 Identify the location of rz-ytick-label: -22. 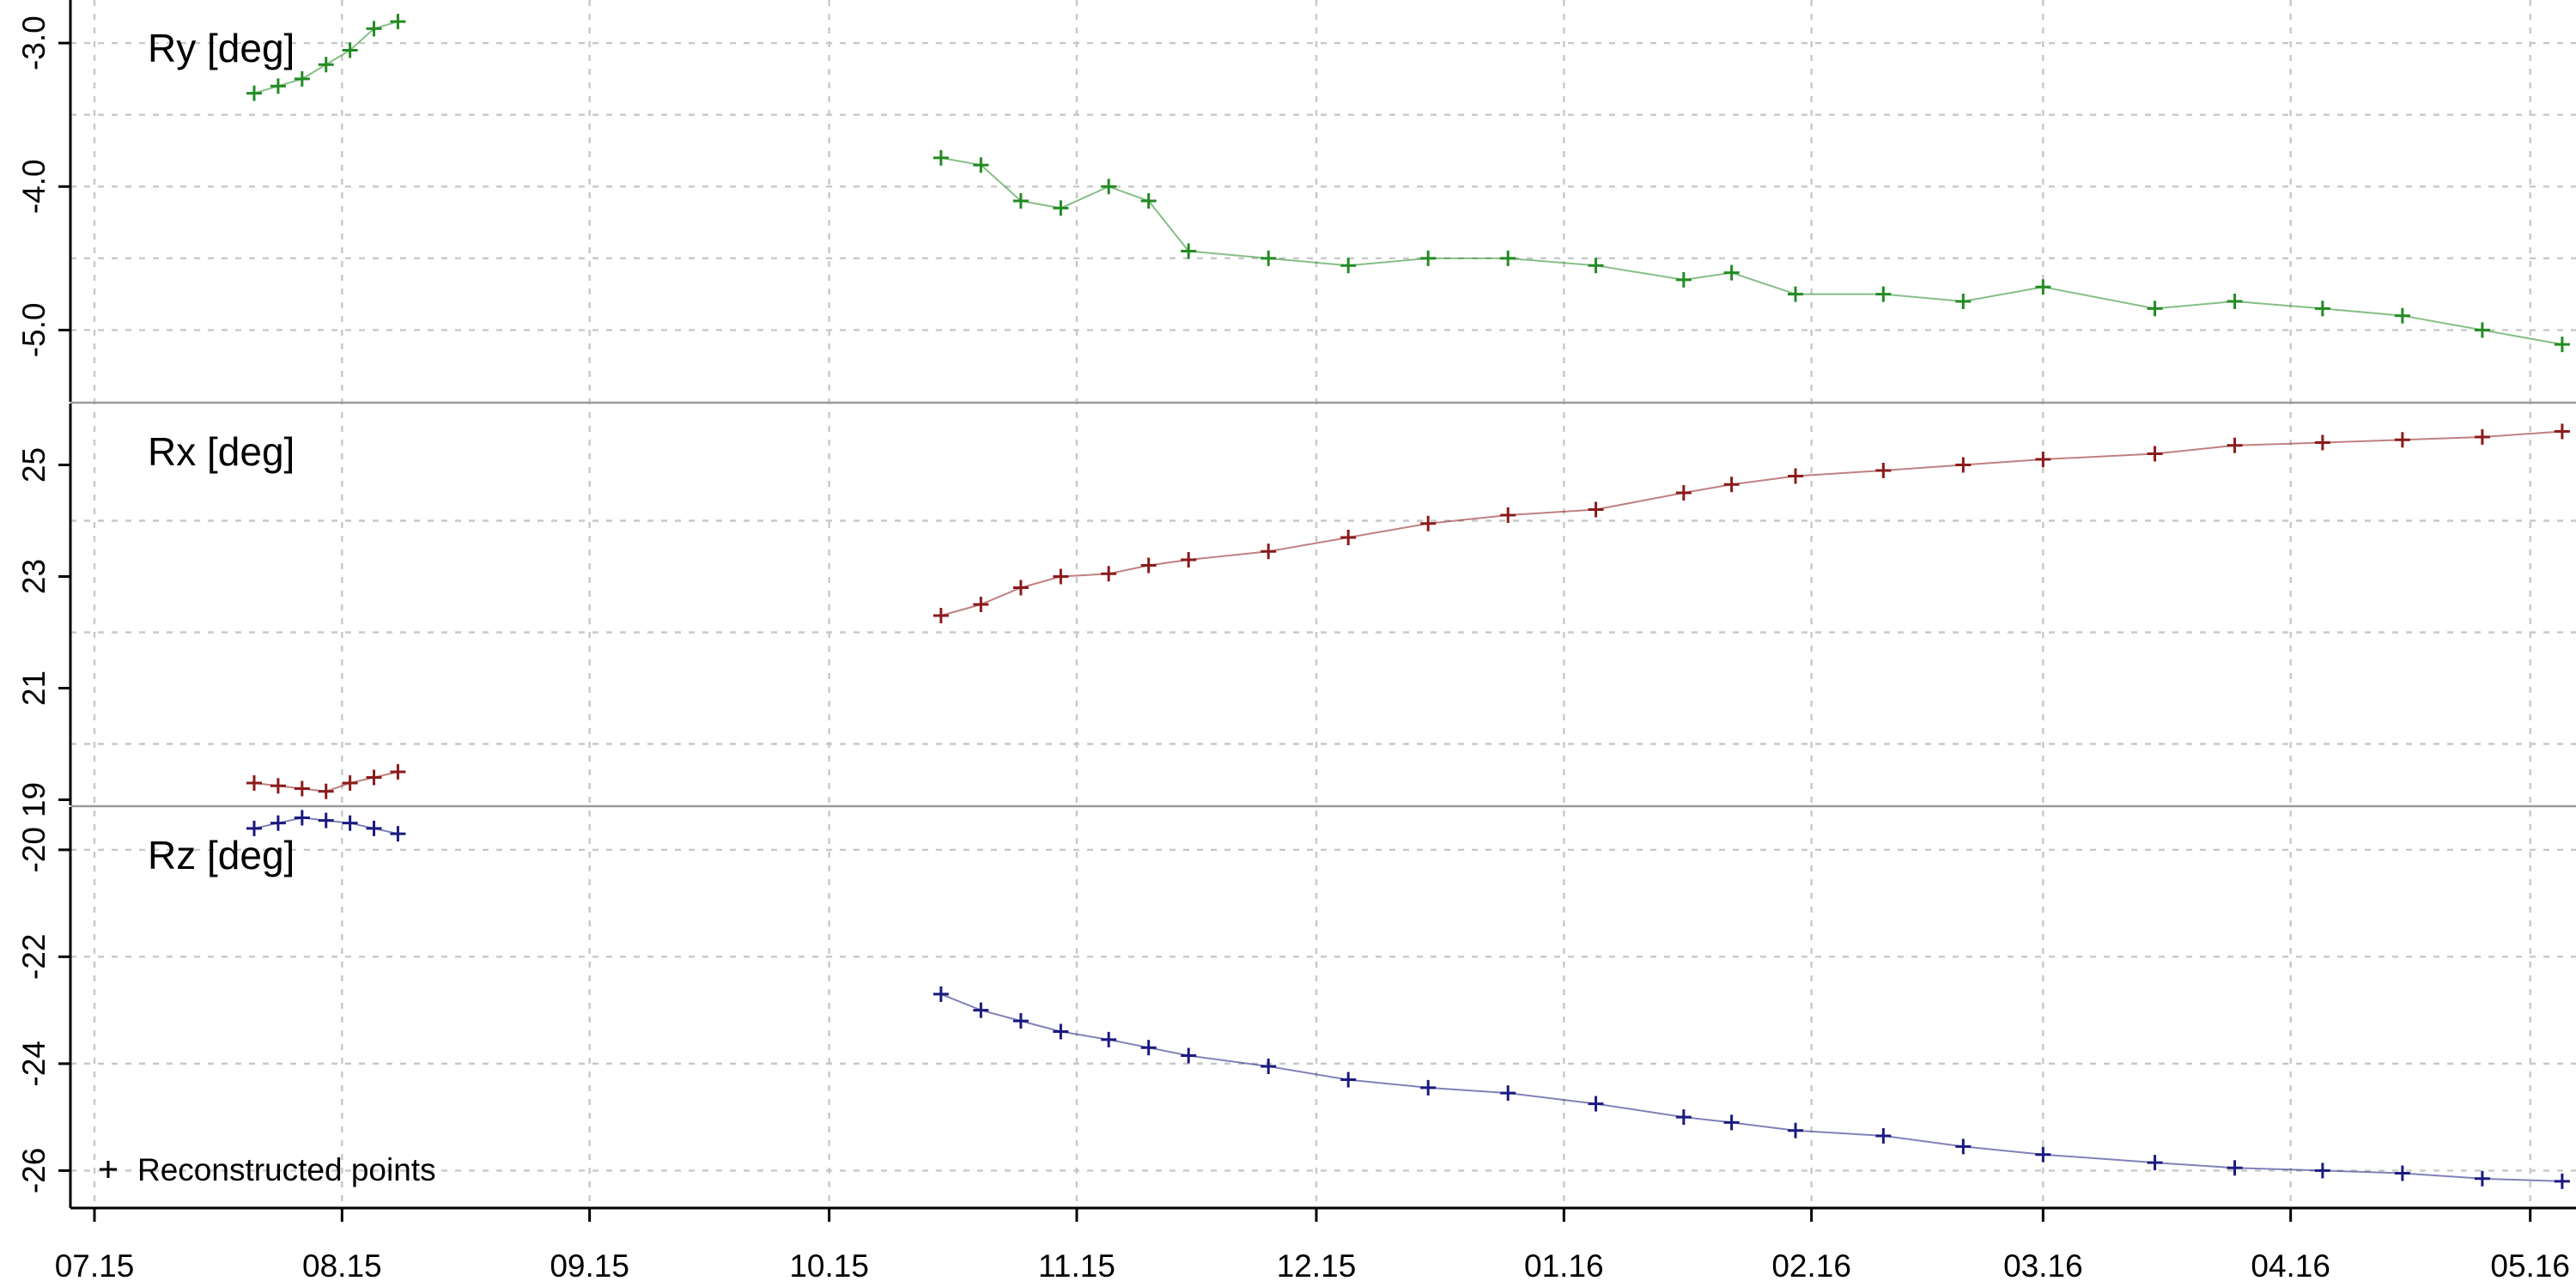
(34, 957).